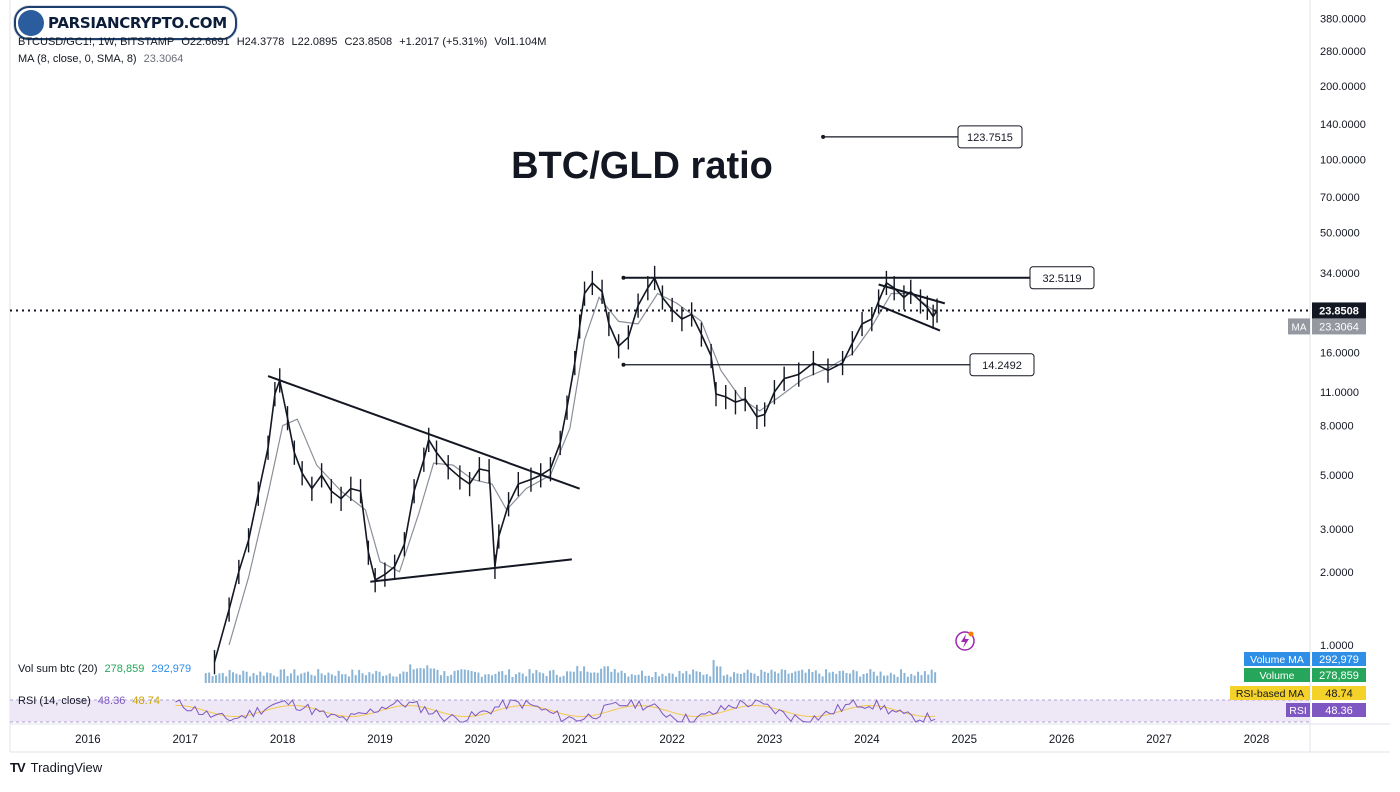 The width and height of the screenshot is (1400, 792). Describe the element at coordinates (672, 740) in the screenshot. I see `x-tick-label: 2022` at that location.